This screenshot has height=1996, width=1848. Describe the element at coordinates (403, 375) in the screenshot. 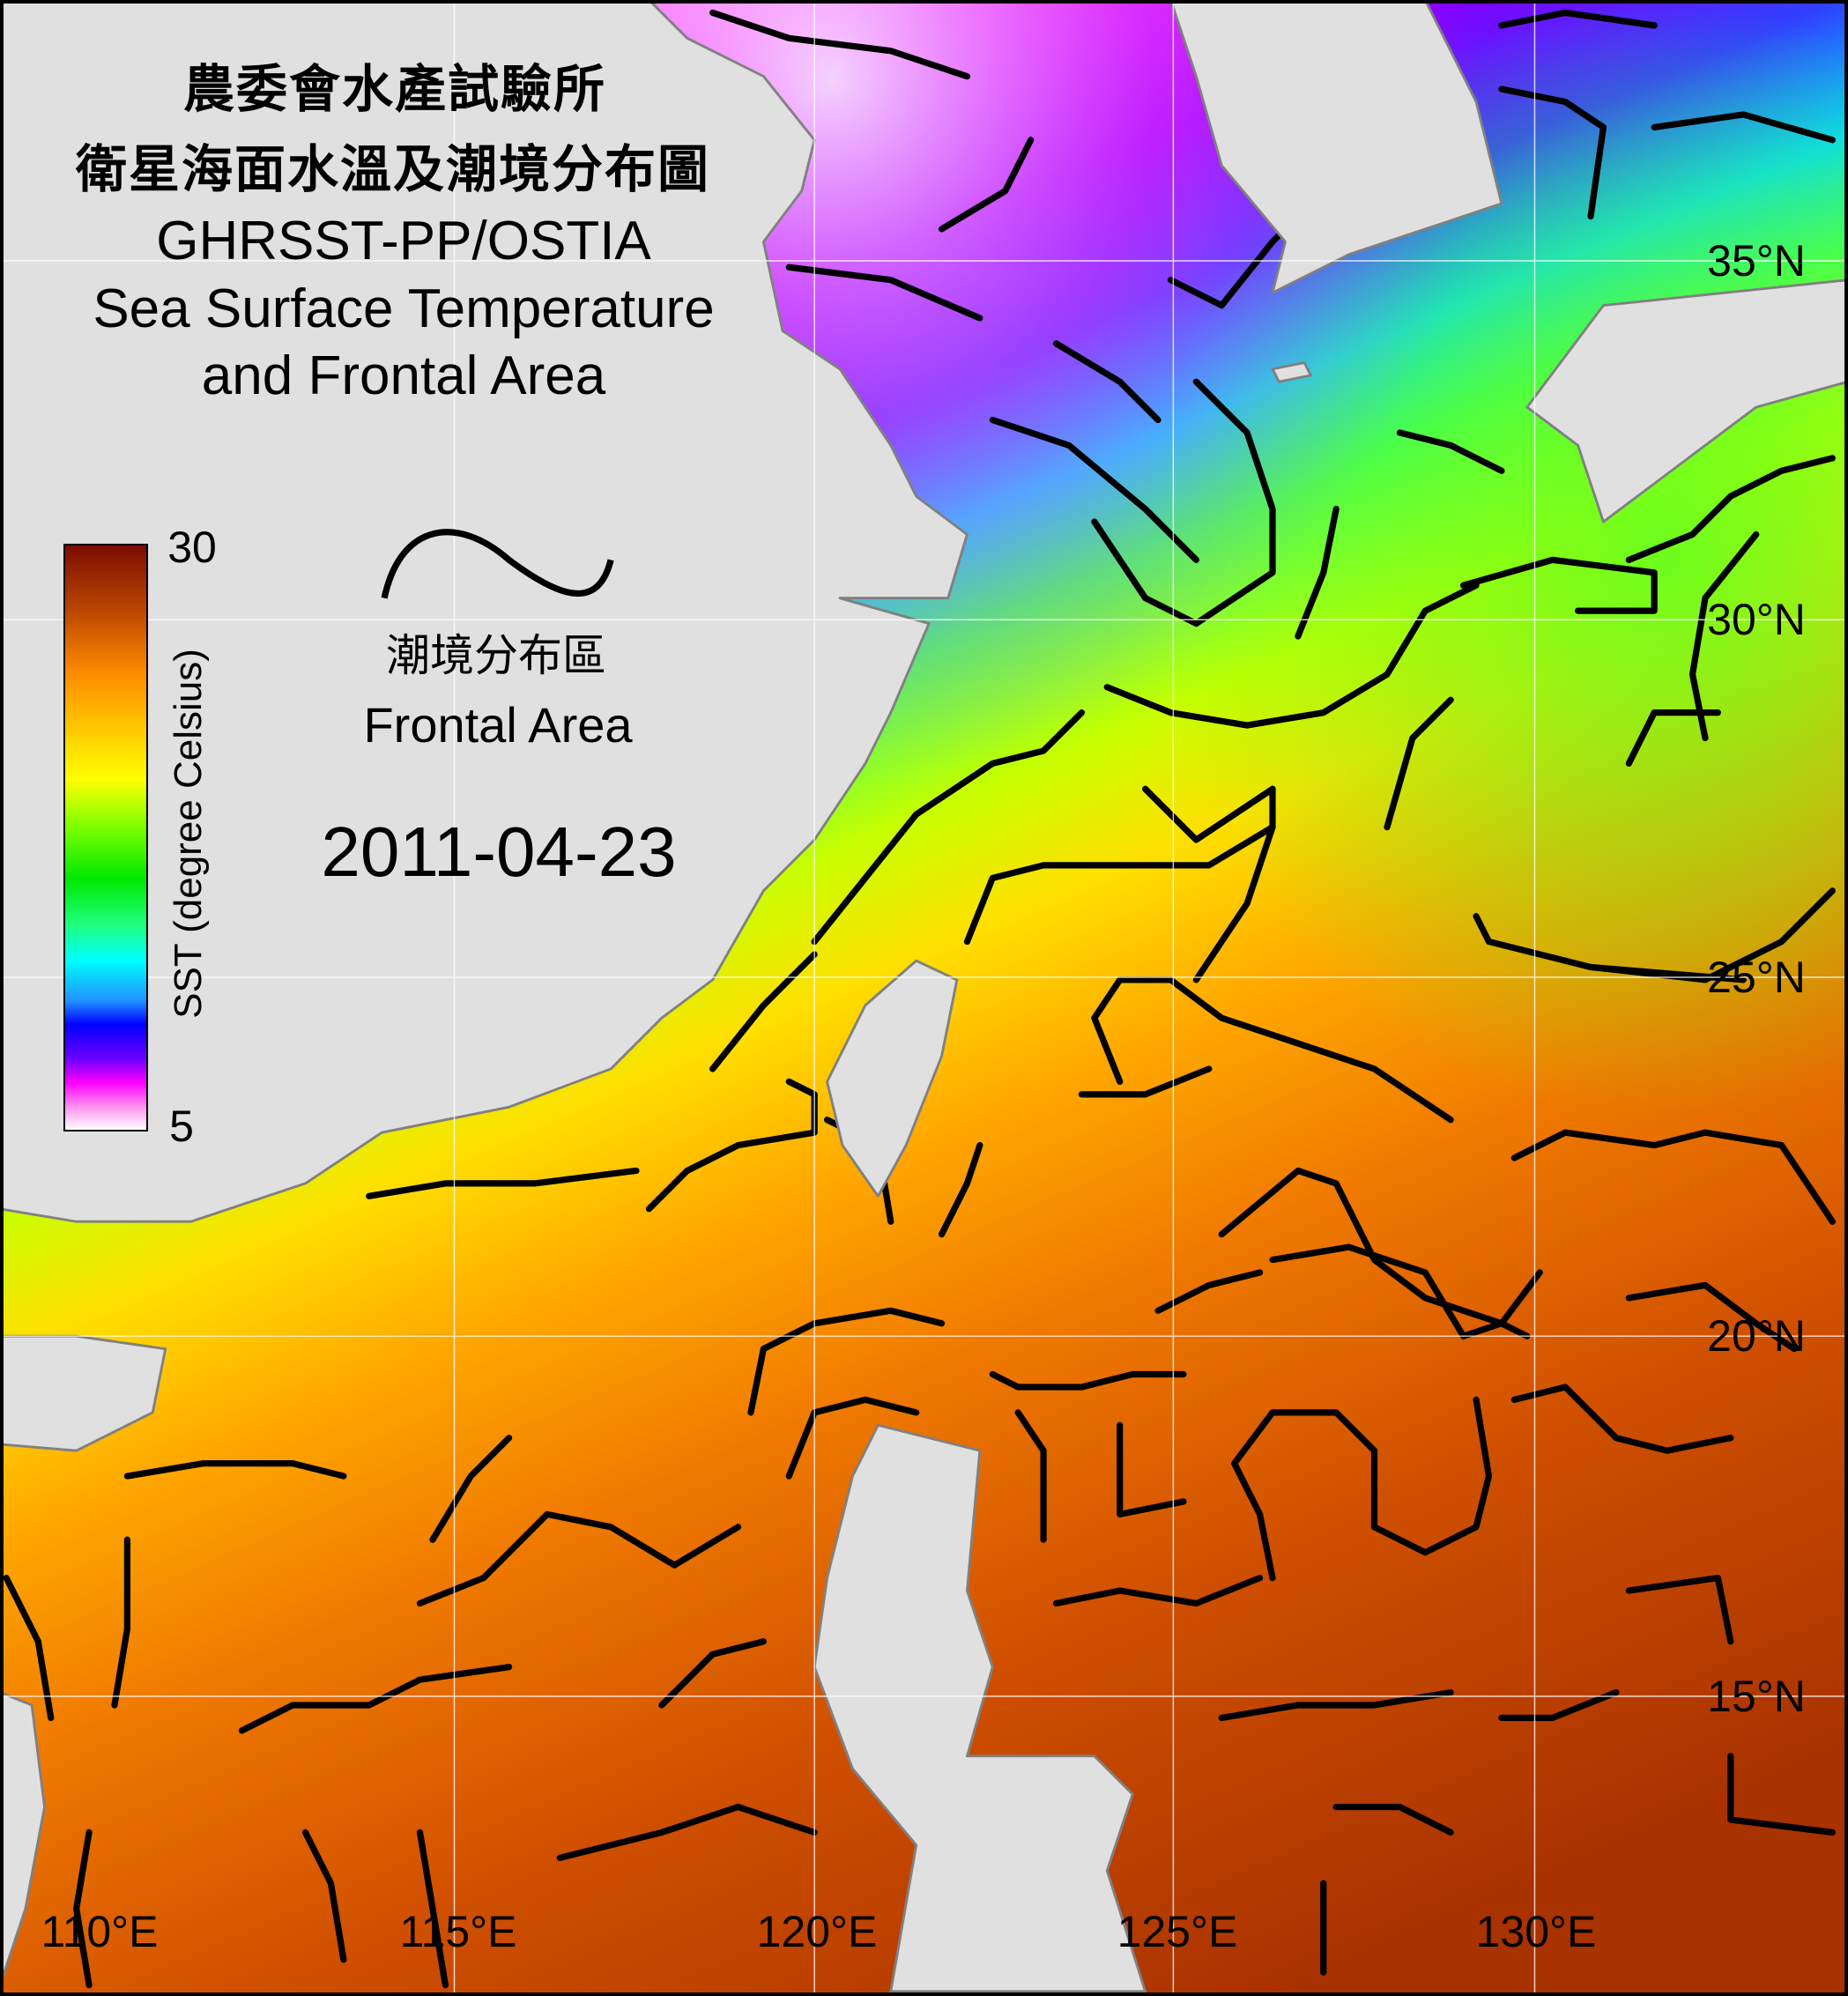

I see `title-english-2: and Frontal Area` at that location.